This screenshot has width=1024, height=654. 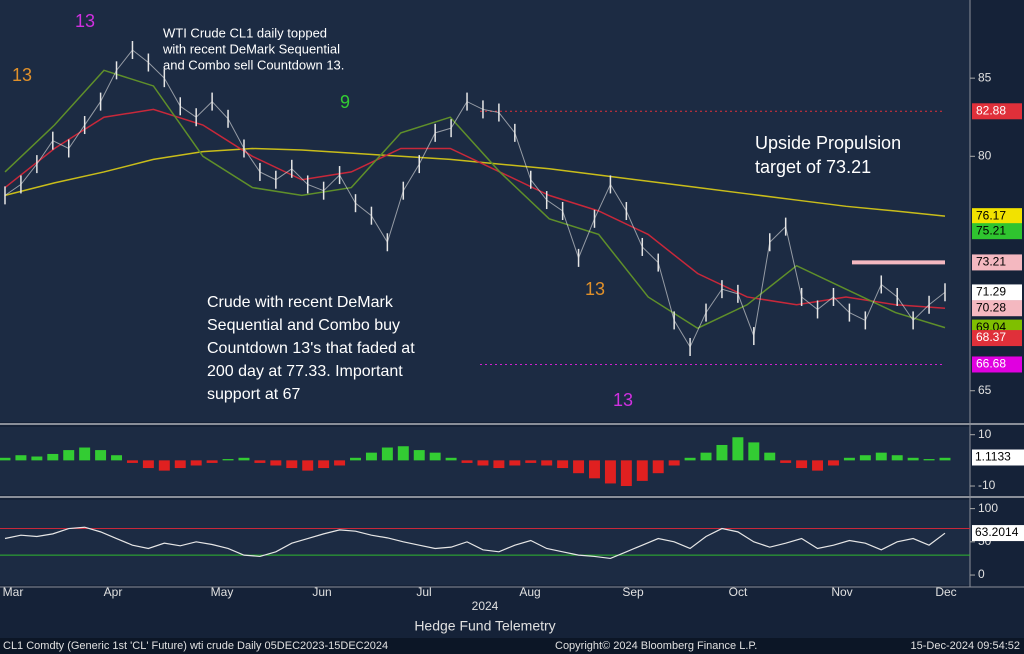 I want to click on moving-average, so click(x=475, y=182).